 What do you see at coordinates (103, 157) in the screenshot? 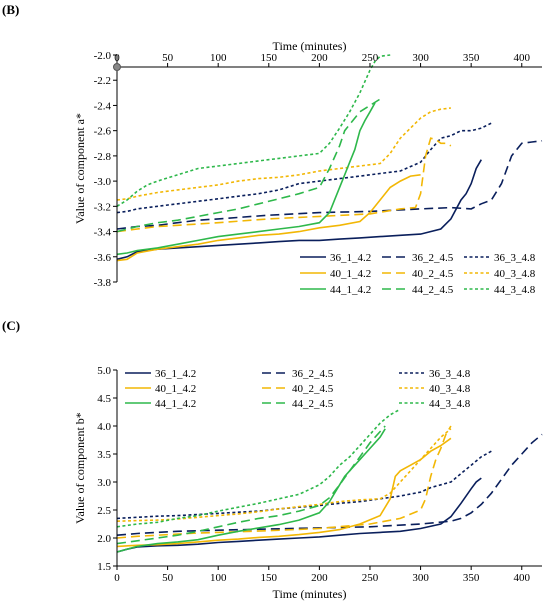
I see `panel-b-y-tick-label: -2.8` at bounding box center [103, 157].